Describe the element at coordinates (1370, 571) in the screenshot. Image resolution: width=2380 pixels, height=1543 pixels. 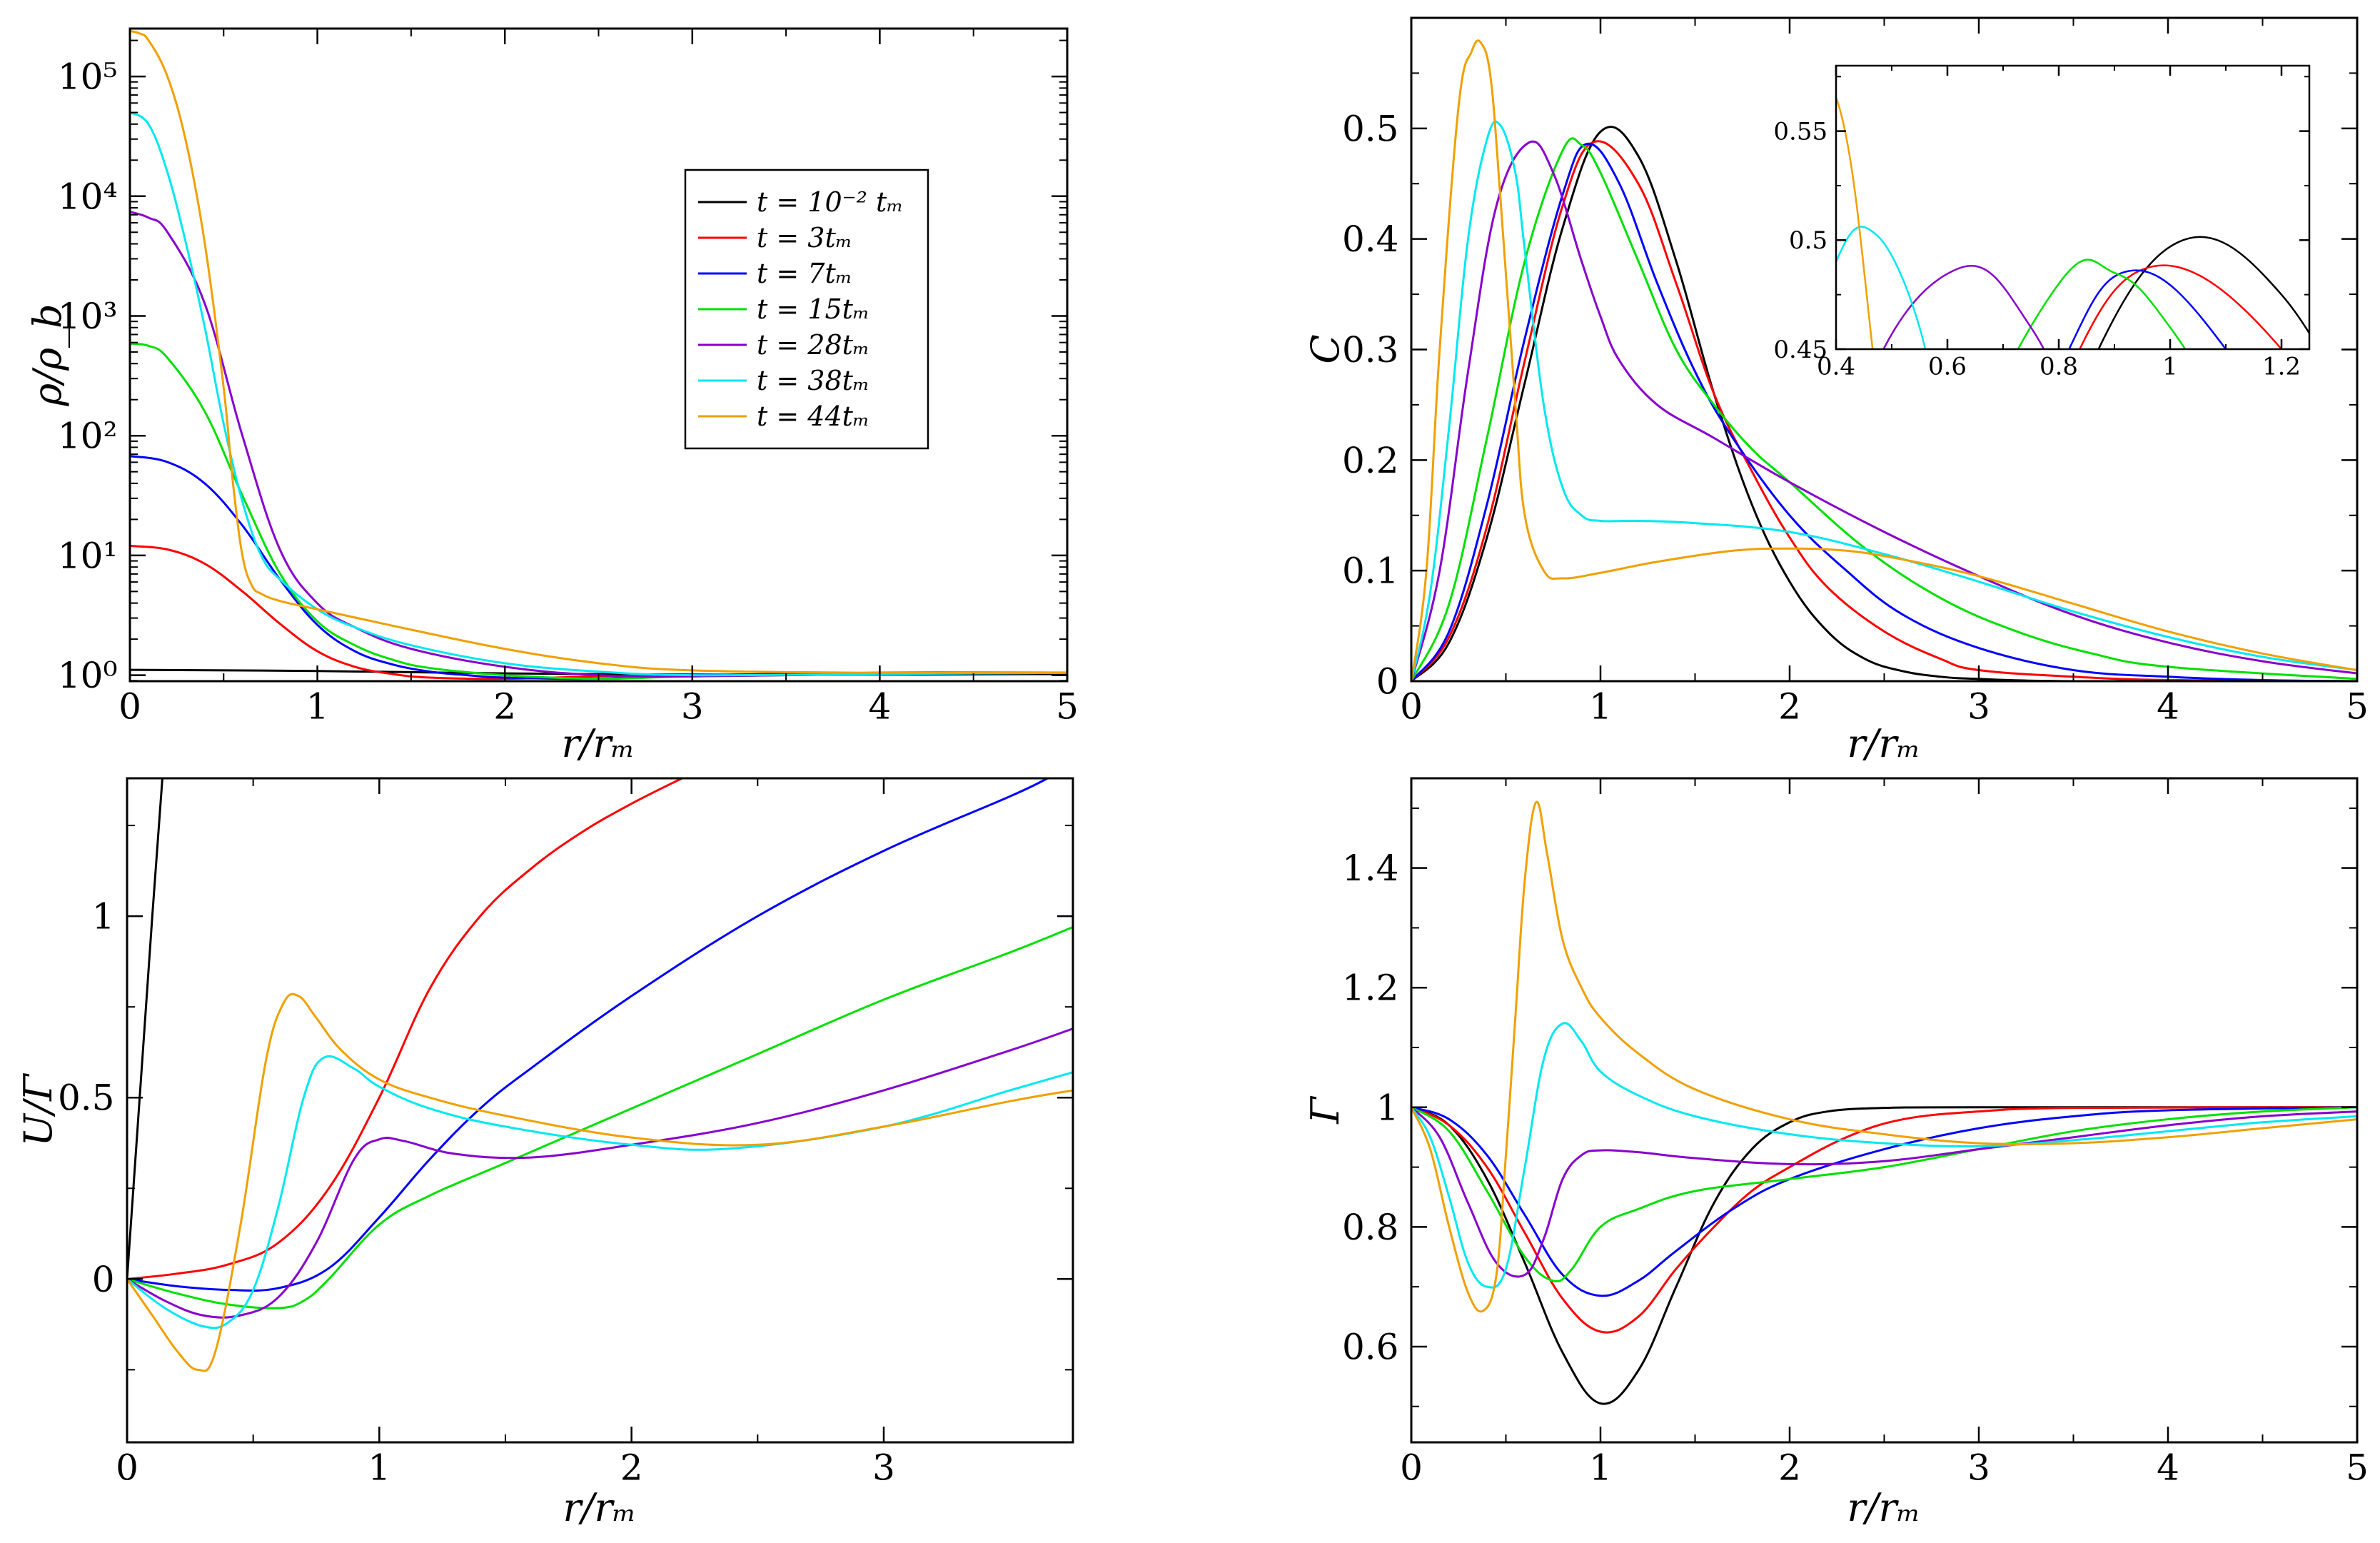
I see `compaction-ytick-label: 0.1` at that location.